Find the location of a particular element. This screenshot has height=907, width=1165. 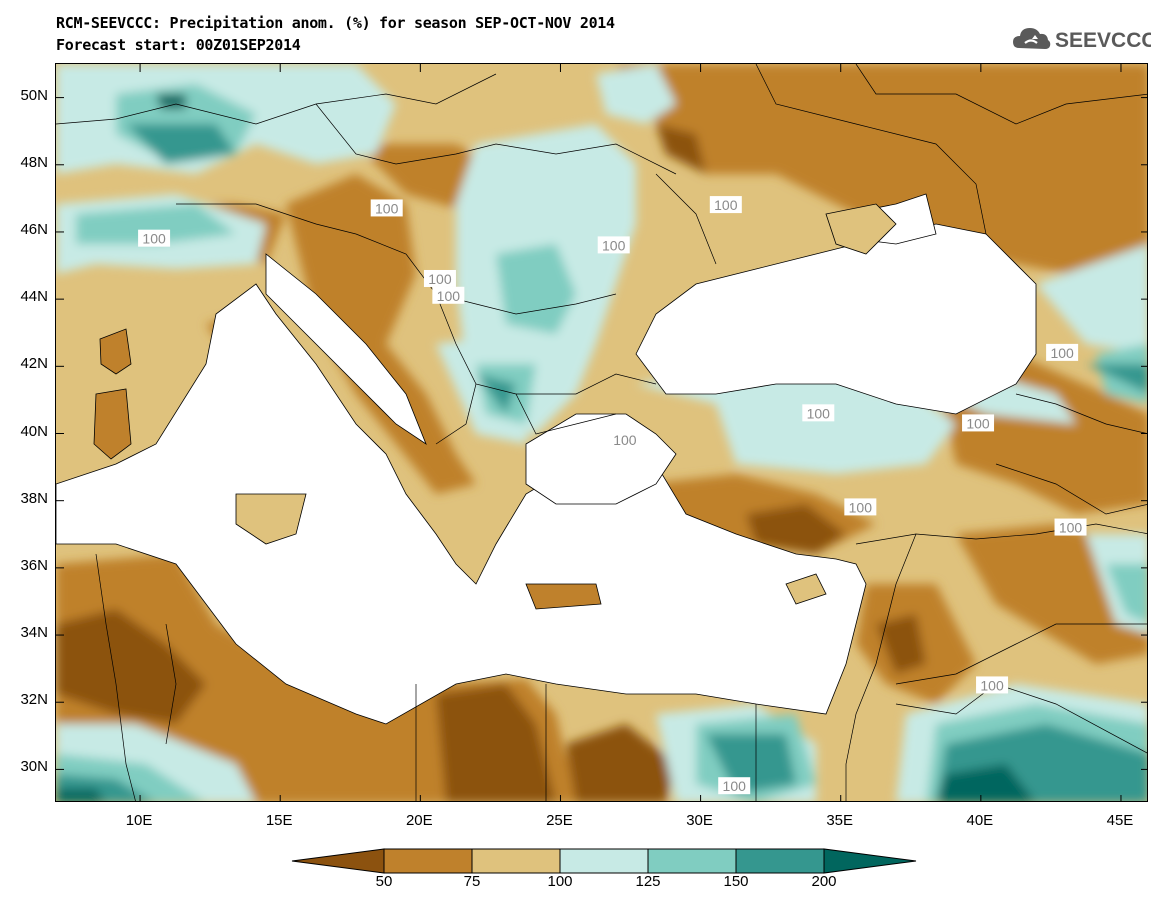

lat-tick-label: 40N is located at coordinates (34, 431).